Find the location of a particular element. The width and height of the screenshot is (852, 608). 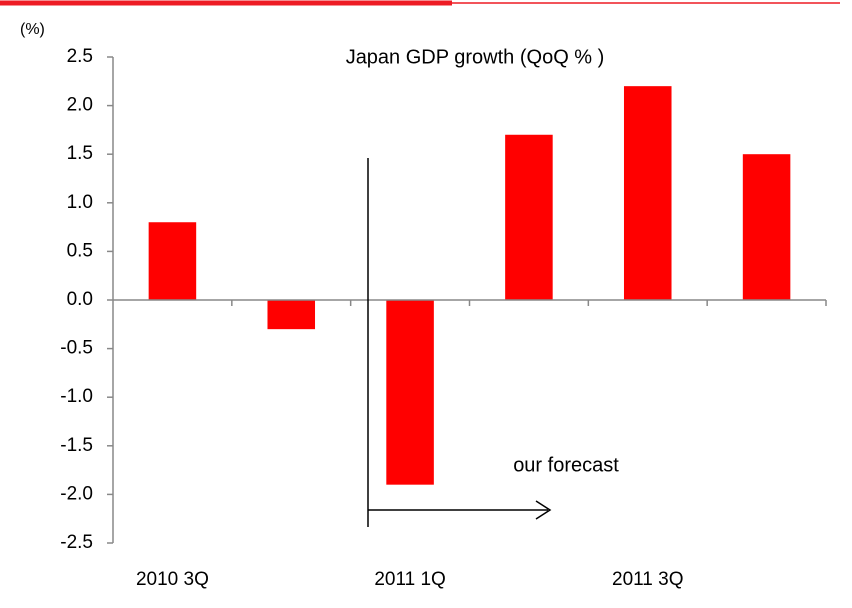

y-tick-label: 0.0 is located at coordinates (80, 299).